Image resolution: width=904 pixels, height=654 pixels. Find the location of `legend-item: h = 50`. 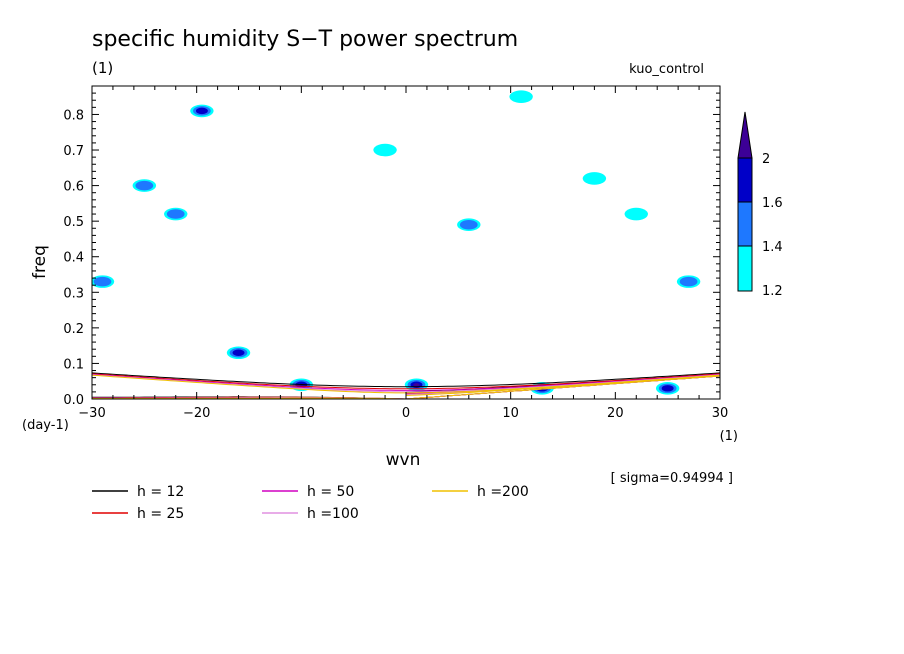

legend-item: h = 50 is located at coordinates (308, 492).